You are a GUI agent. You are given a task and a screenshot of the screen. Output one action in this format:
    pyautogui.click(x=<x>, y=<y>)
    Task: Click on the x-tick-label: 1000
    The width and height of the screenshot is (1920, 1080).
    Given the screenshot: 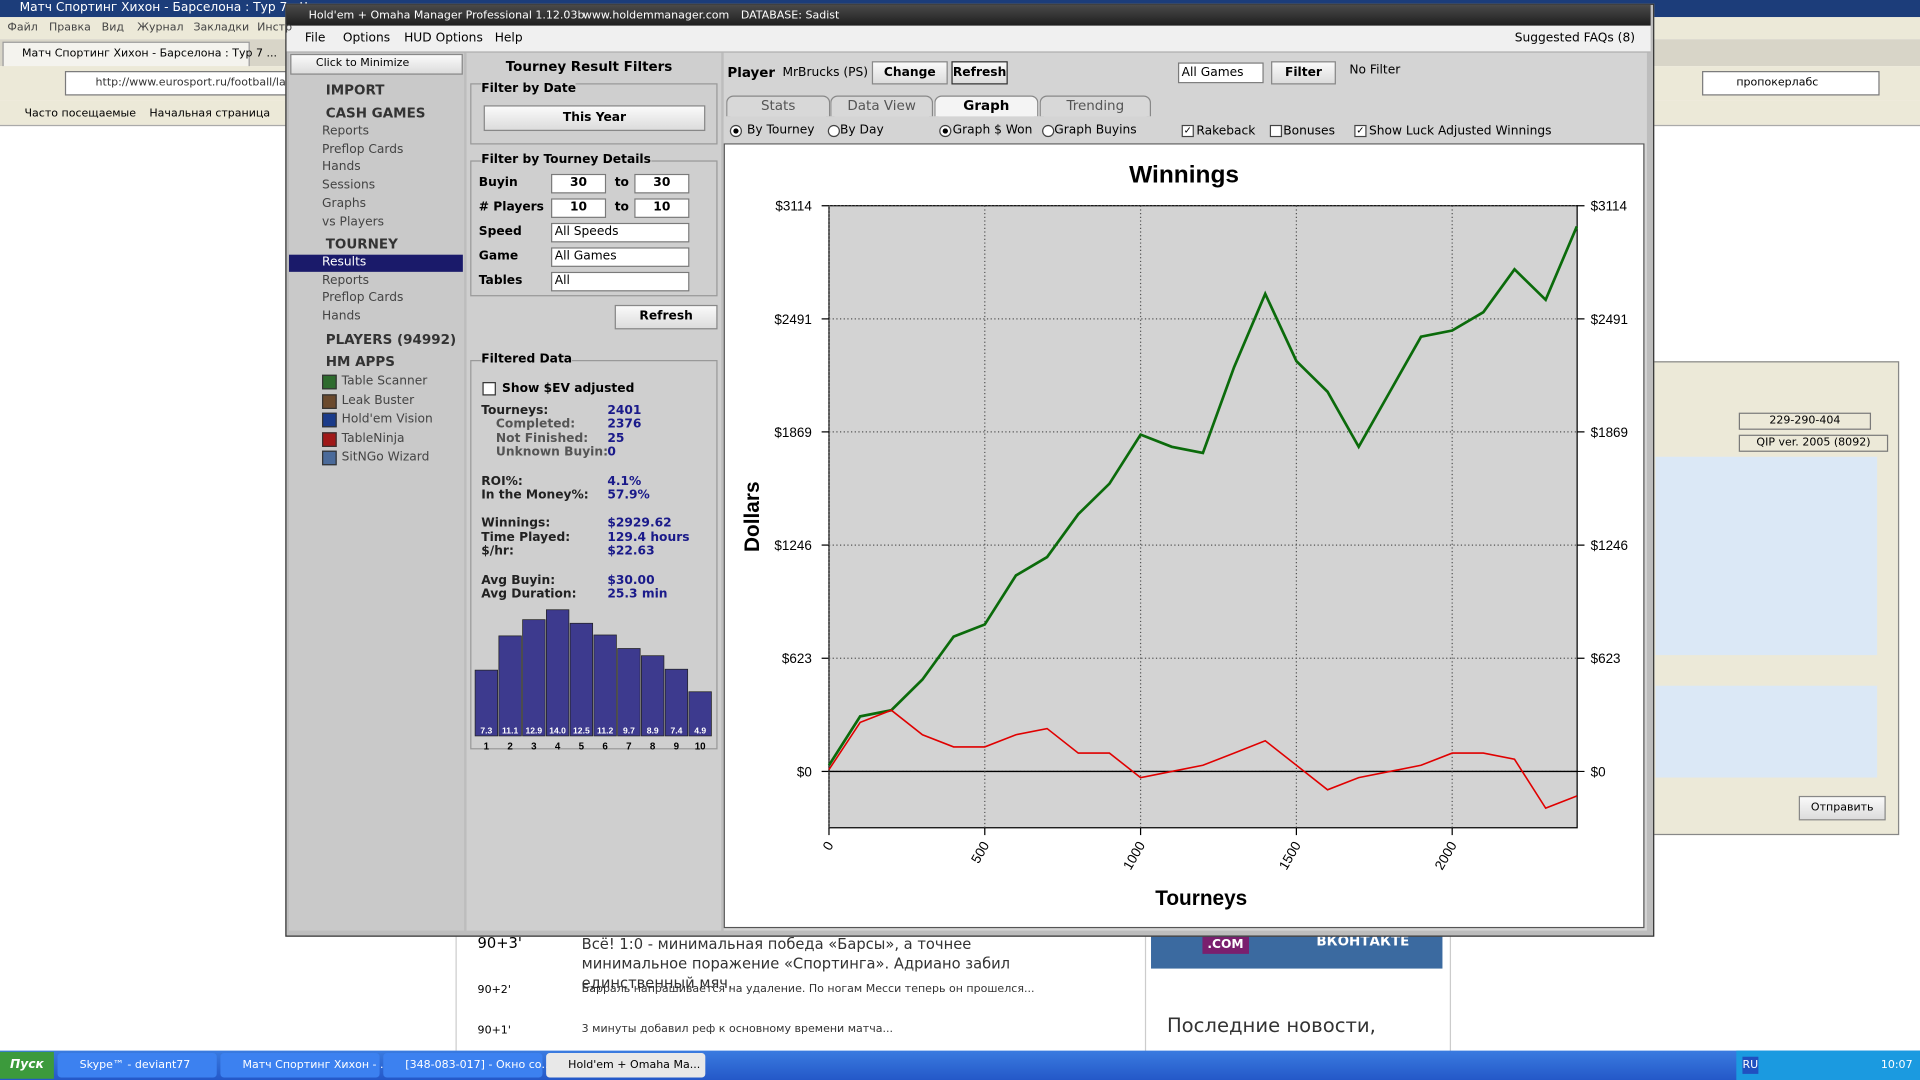 What is the action you would take?
    pyautogui.click(x=1134, y=855)
    